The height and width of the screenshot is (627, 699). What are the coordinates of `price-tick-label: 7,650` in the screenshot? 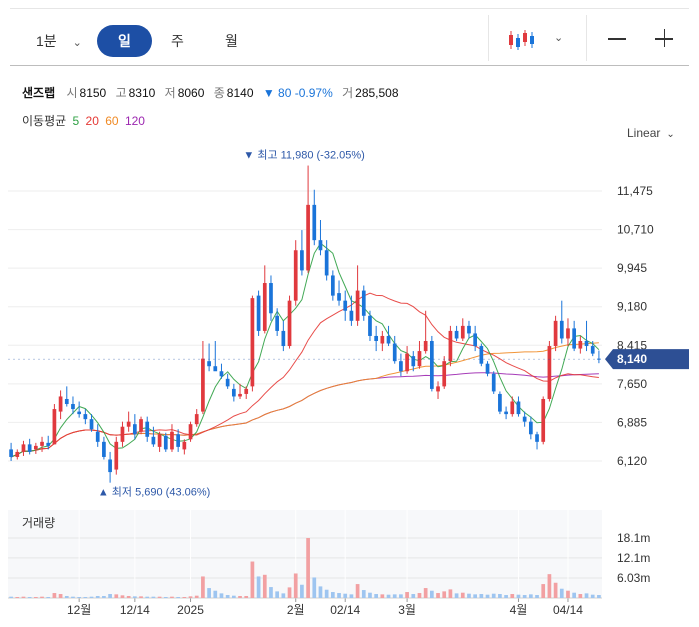 It's located at (632, 384).